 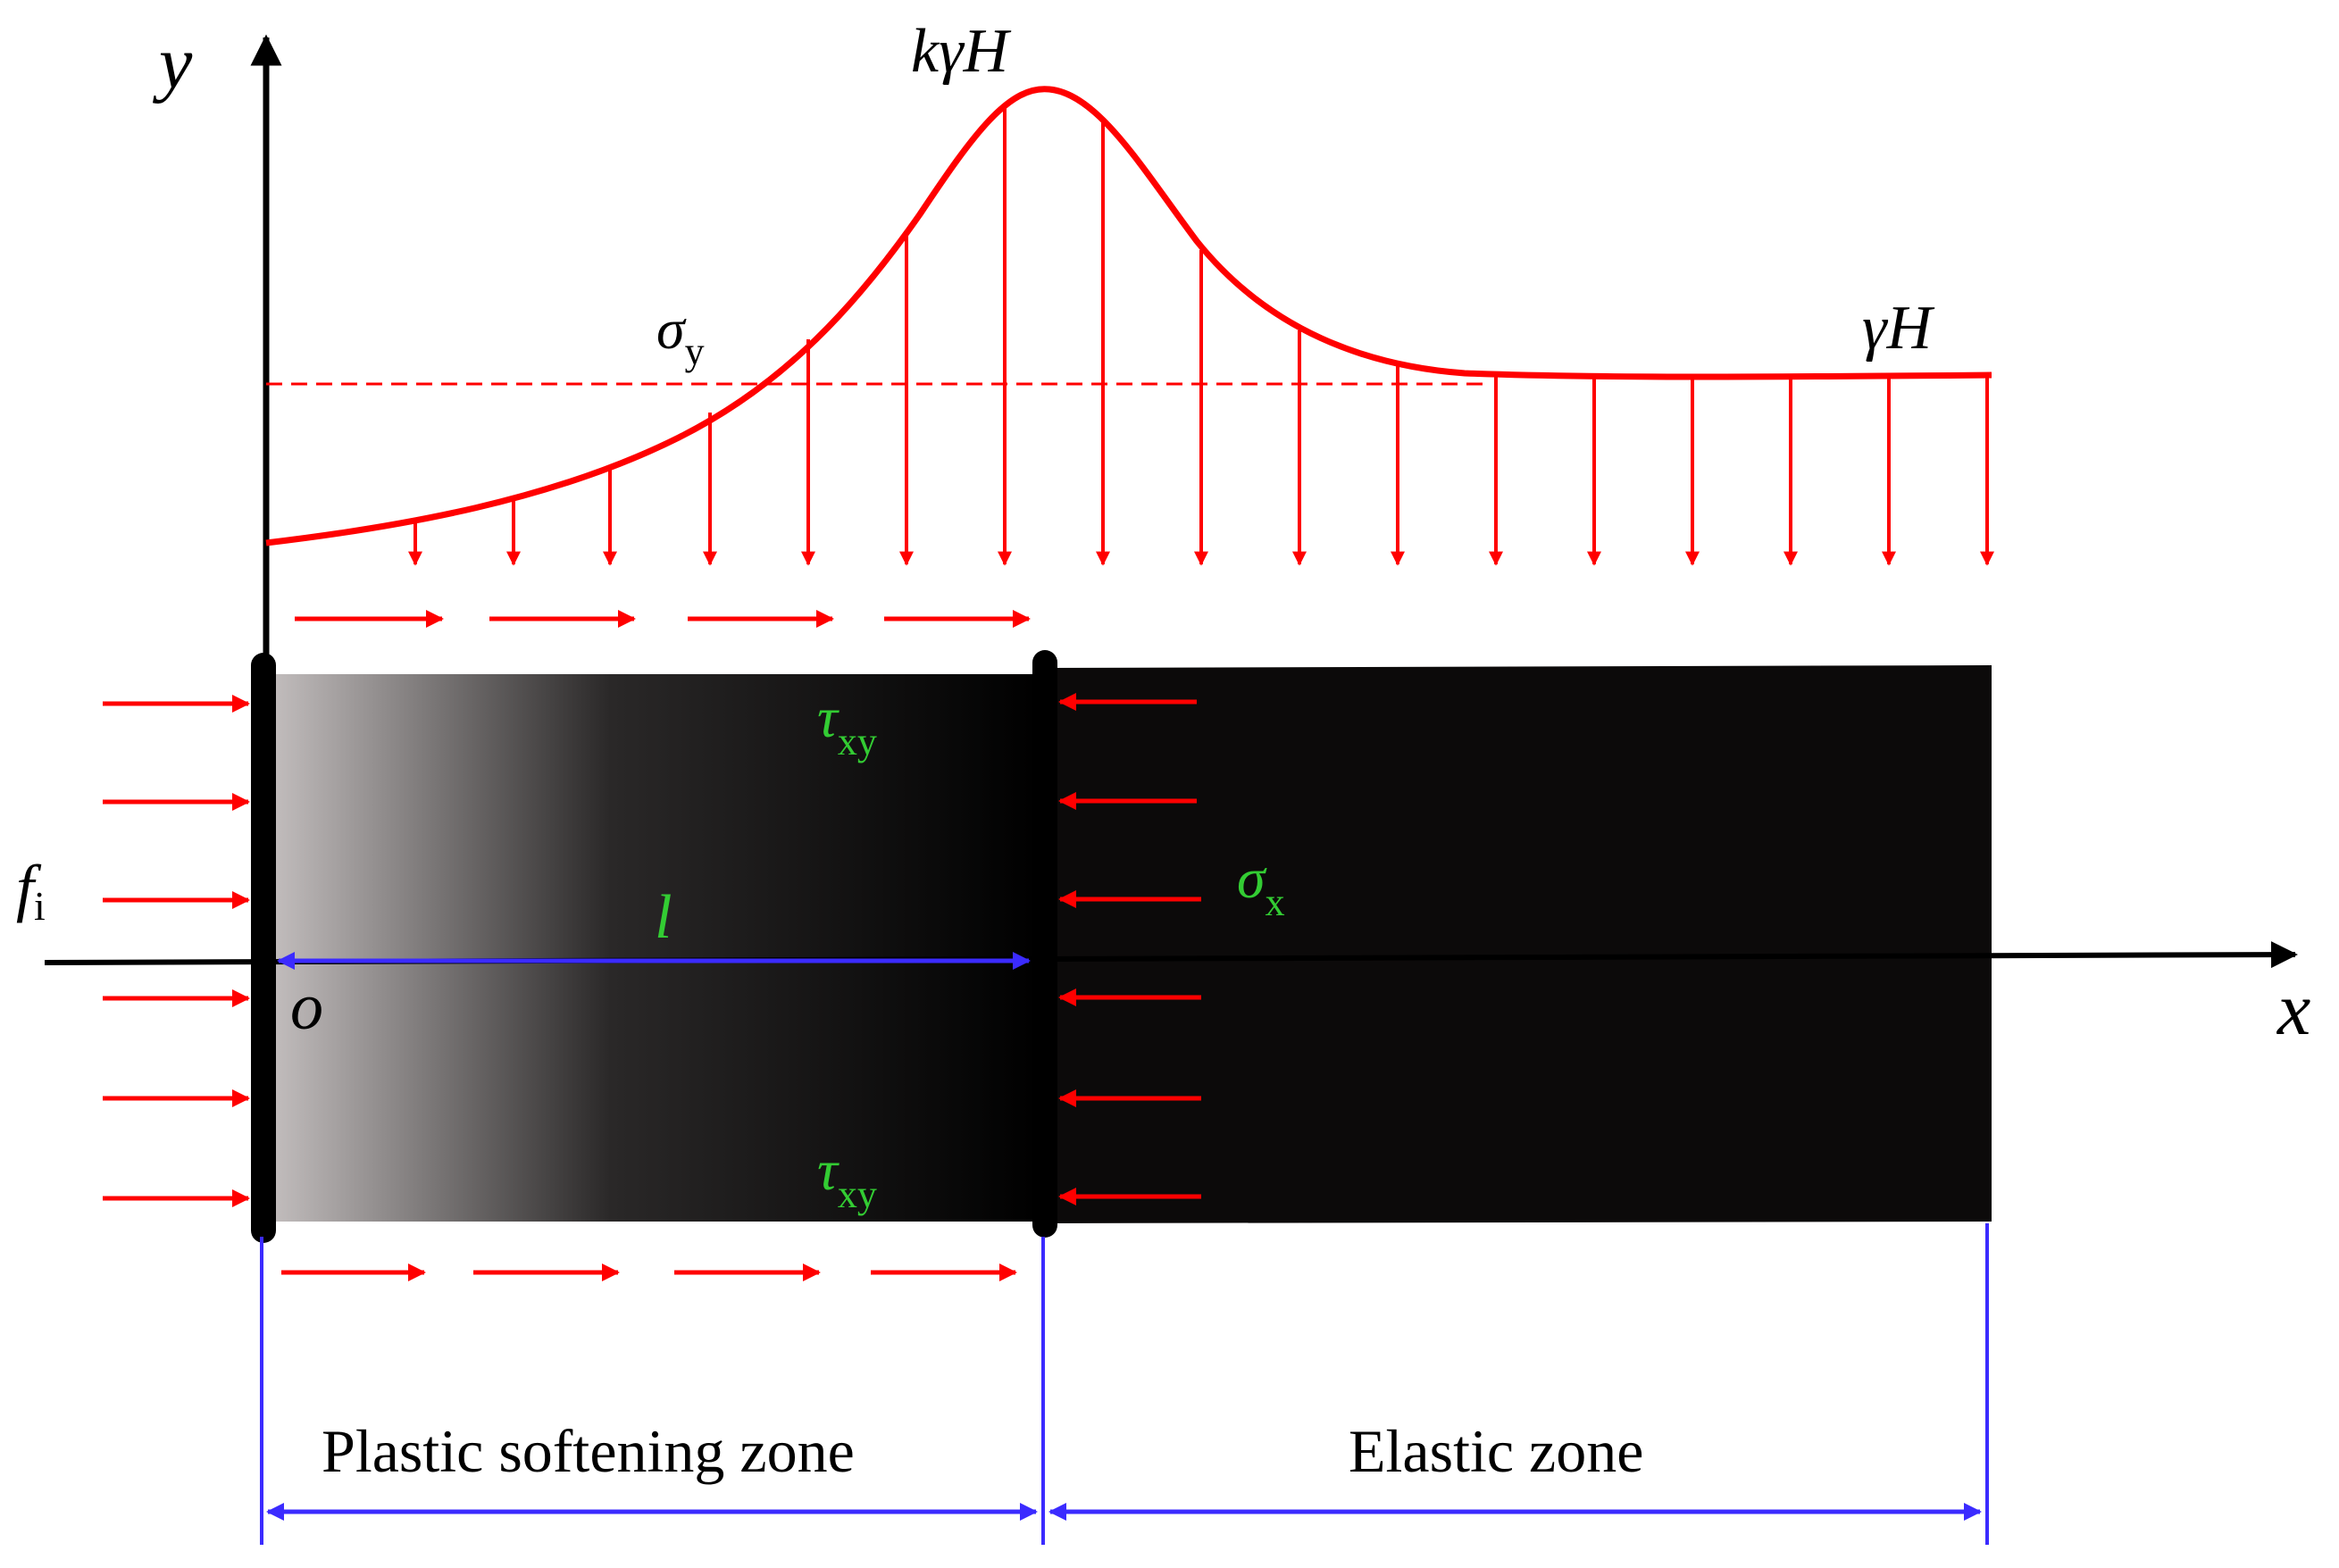 What do you see at coordinates (961, 51) in the screenshot?
I see `peak-stress-label: kγH` at bounding box center [961, 51].